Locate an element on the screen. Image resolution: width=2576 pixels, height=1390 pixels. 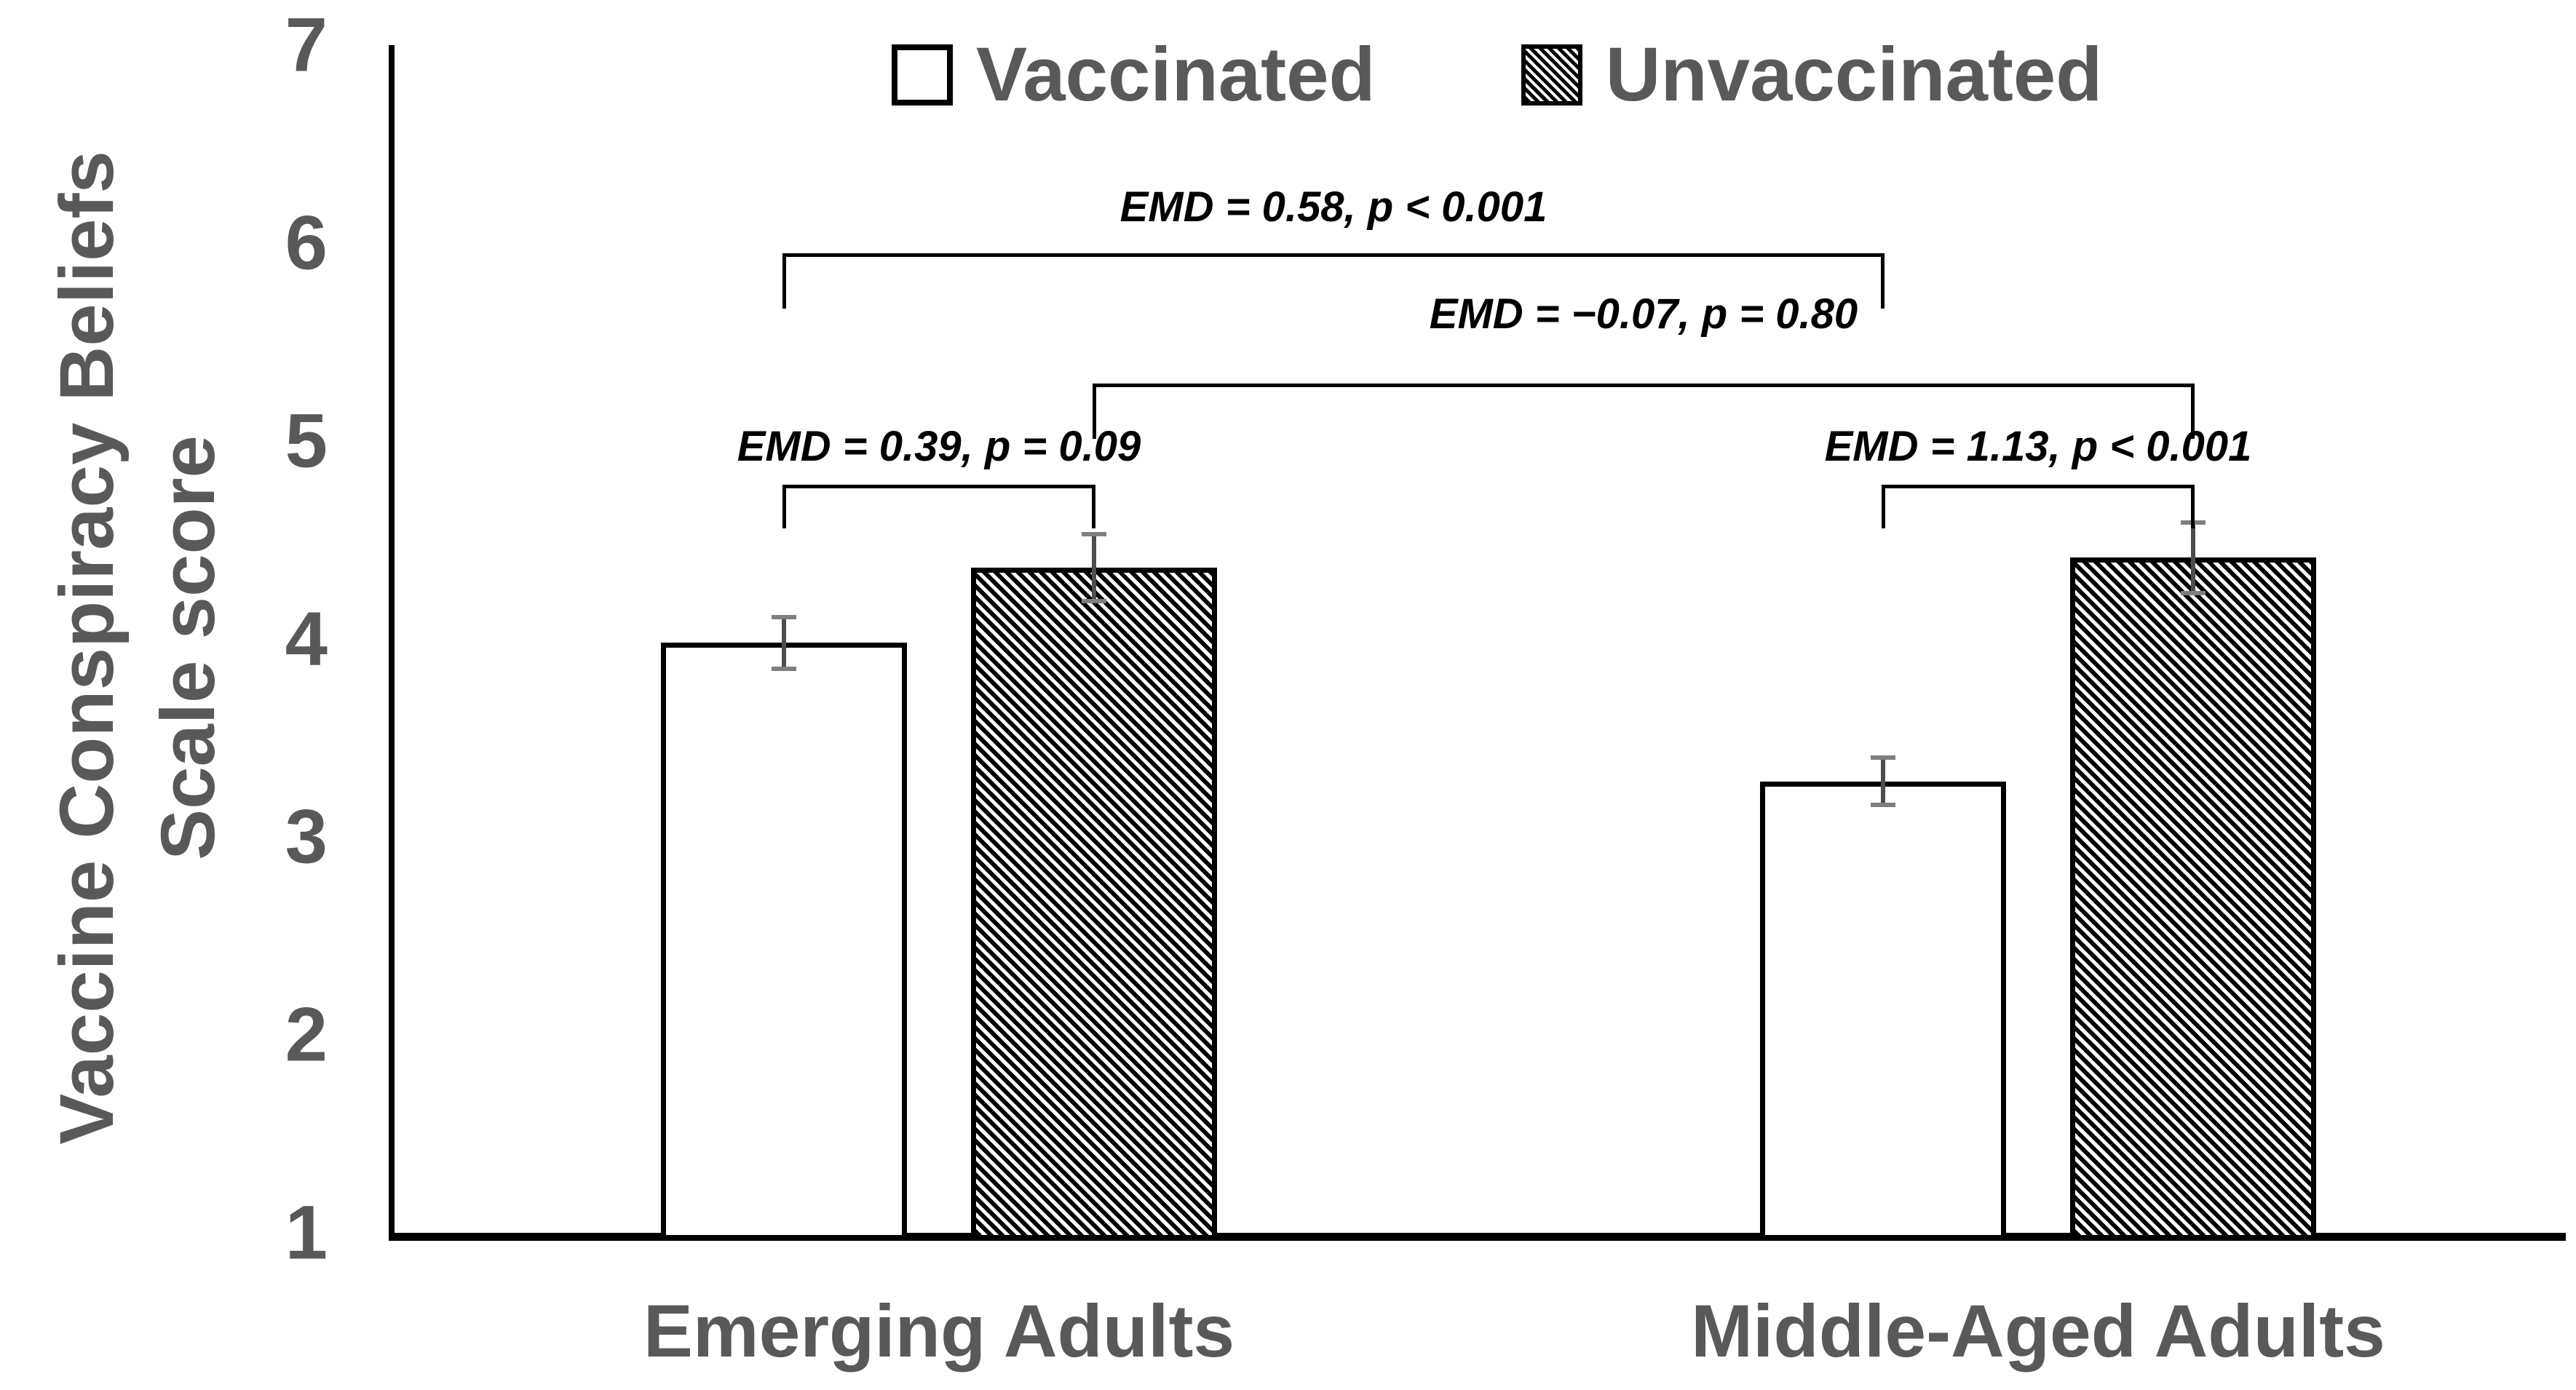
error-bar-unvaccinated-emerging-adults is located at coordinates (1094, 568).